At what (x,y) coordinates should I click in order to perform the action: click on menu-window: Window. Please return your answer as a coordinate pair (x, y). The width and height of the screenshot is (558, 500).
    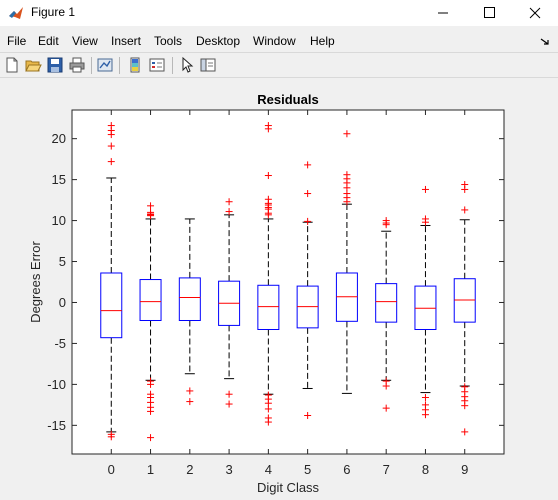
    Looking at the image, I should click on (274, 41).